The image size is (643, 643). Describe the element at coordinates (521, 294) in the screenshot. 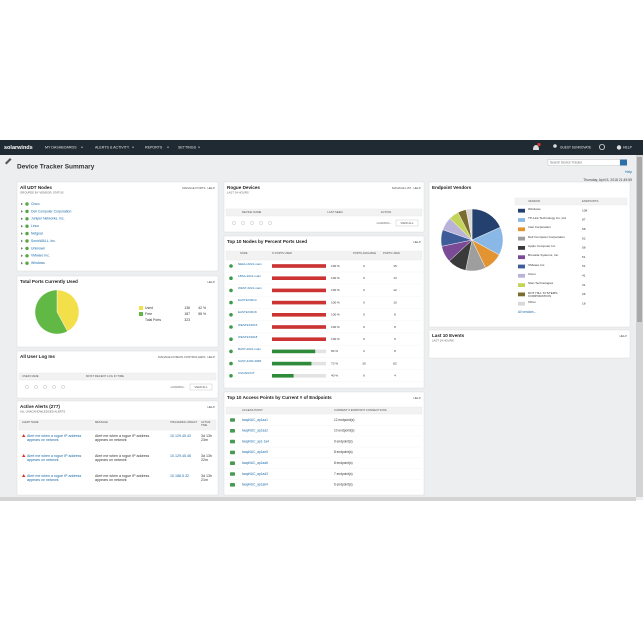

I see `legend-swatch` at that location.